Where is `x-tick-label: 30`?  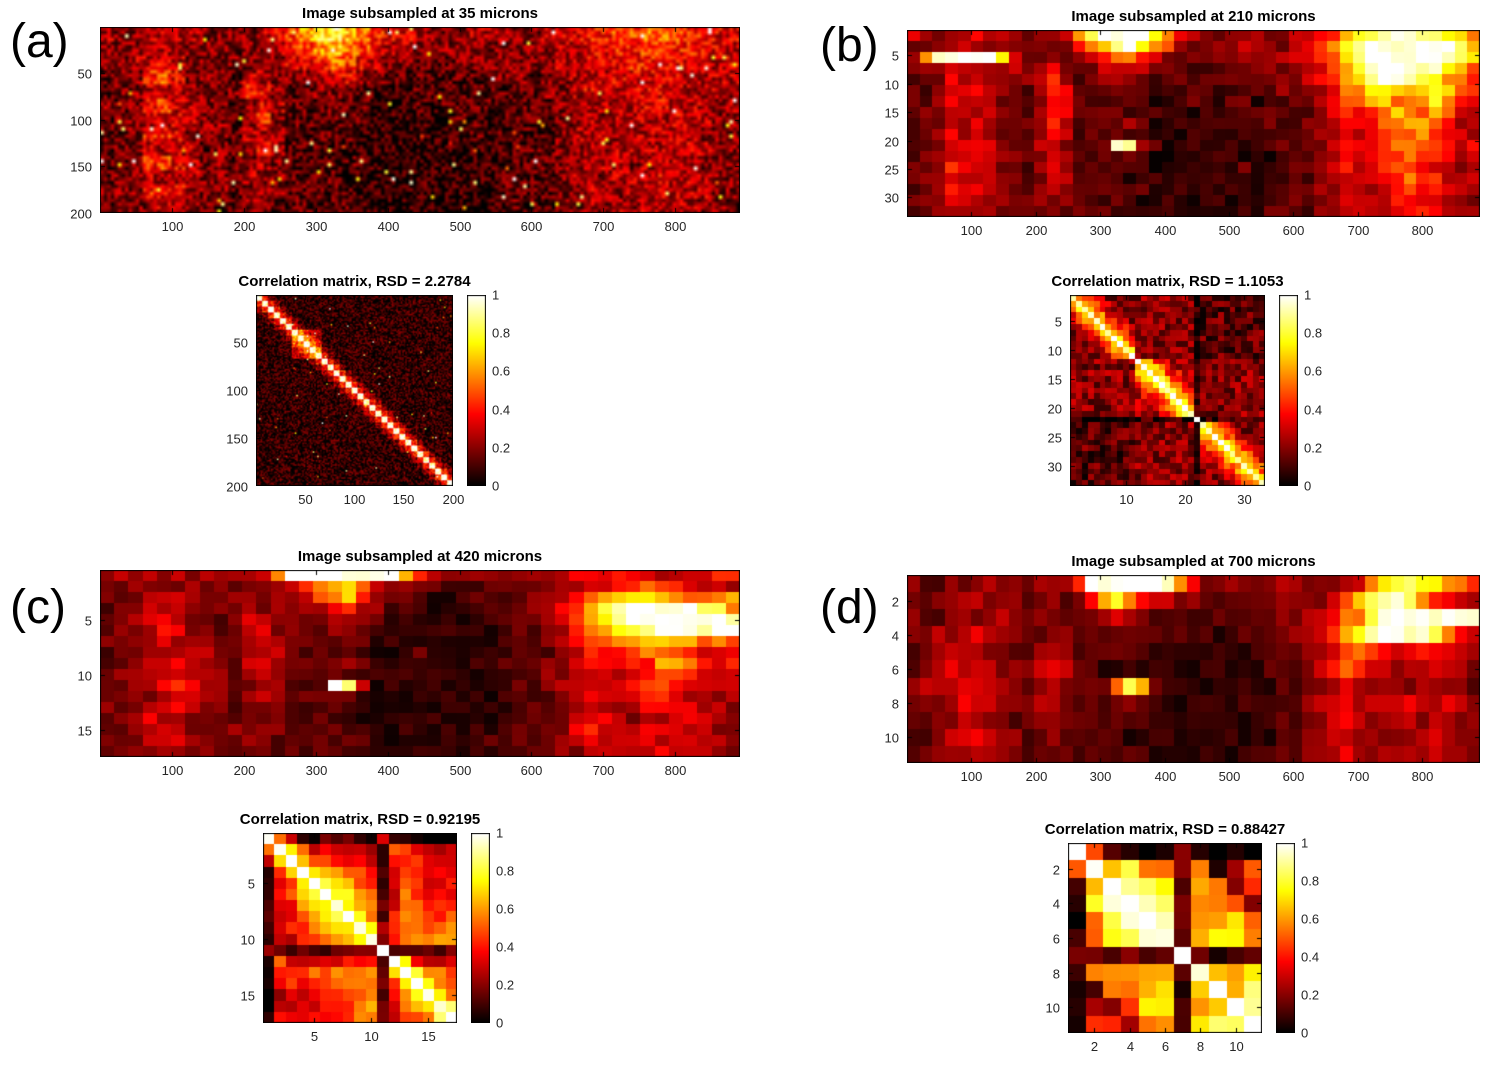
x-tick-label: 30 is located at coordinates (1244, 499).